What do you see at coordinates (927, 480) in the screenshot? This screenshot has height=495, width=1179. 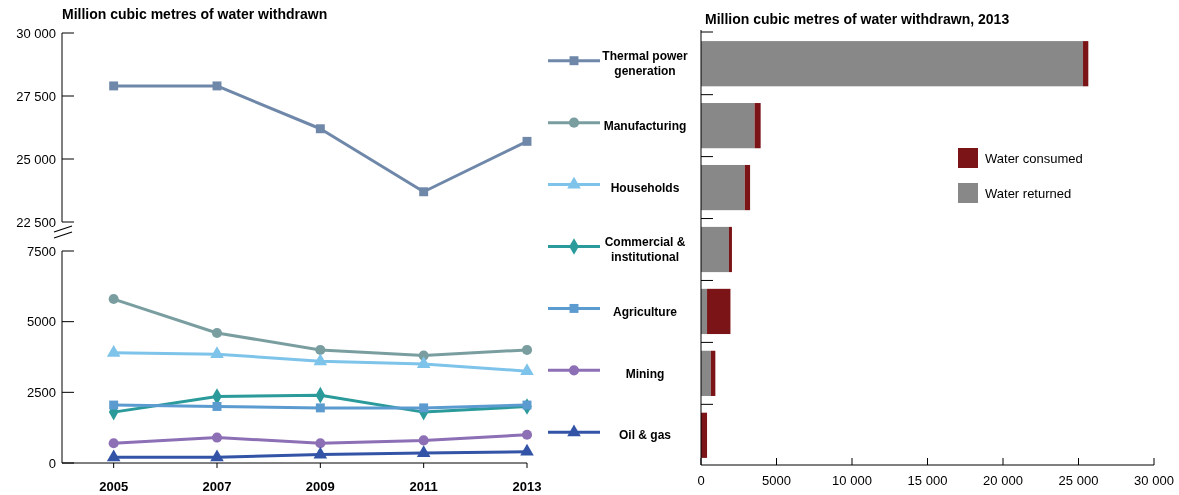 I see `x-tick-label: 15 000` at bounding box center [927, 480].